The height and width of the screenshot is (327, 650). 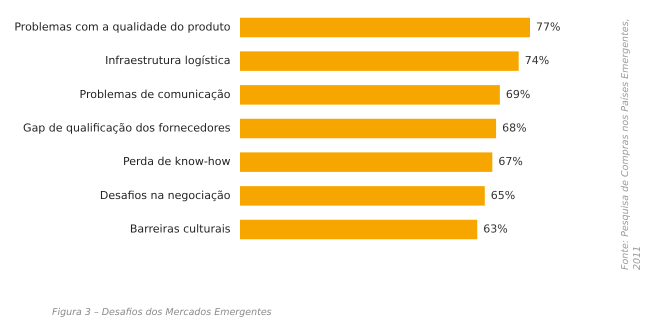 What do you see at coordinates (537, 61) in the screenshot?
I see `data-label: 74%` at bounding box center [537, 61].